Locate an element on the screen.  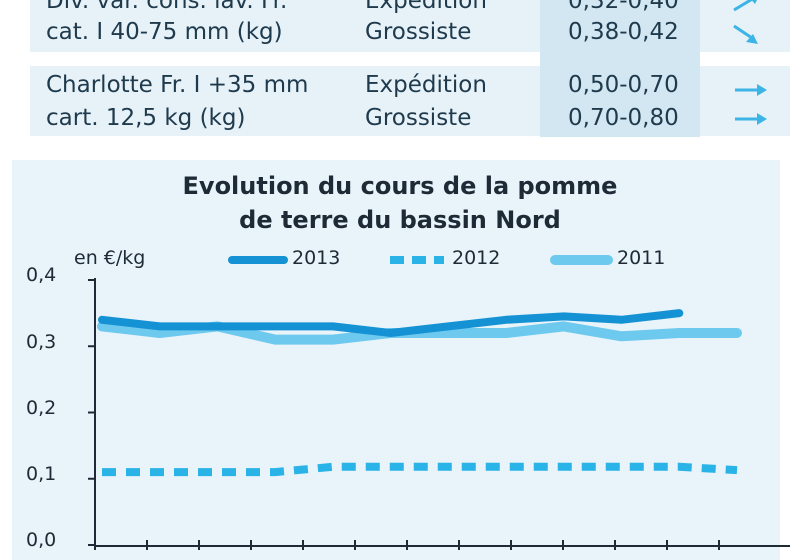
product-name: Charlotte Fr. I +35 mm is located at coordinates (177, 85).